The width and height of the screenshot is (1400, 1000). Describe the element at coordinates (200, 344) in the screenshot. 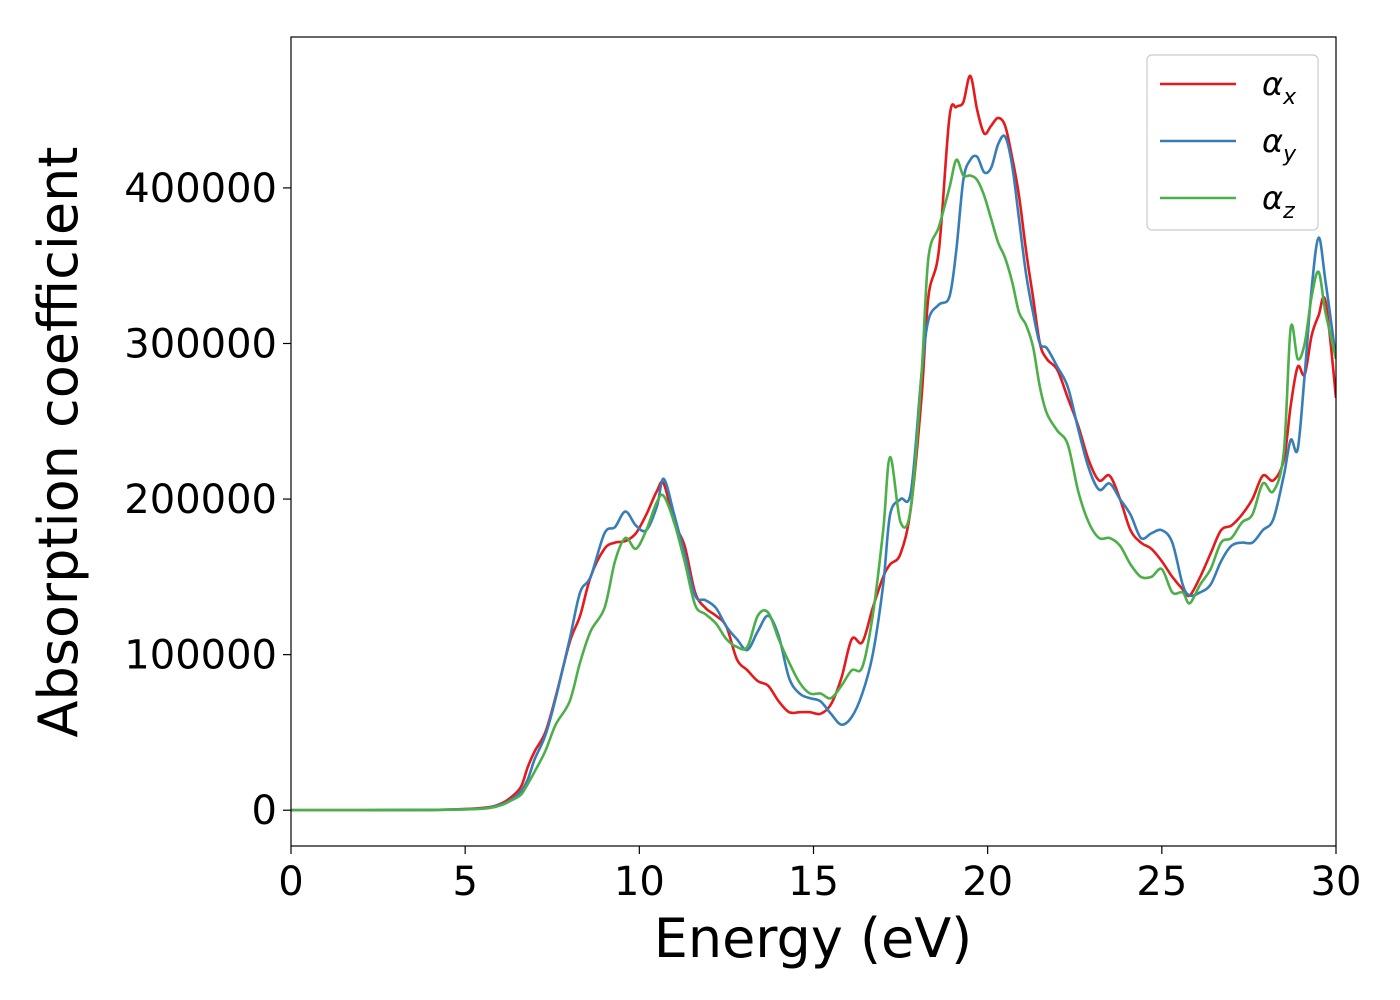

I see `y-tick-label: 300000` at that location.